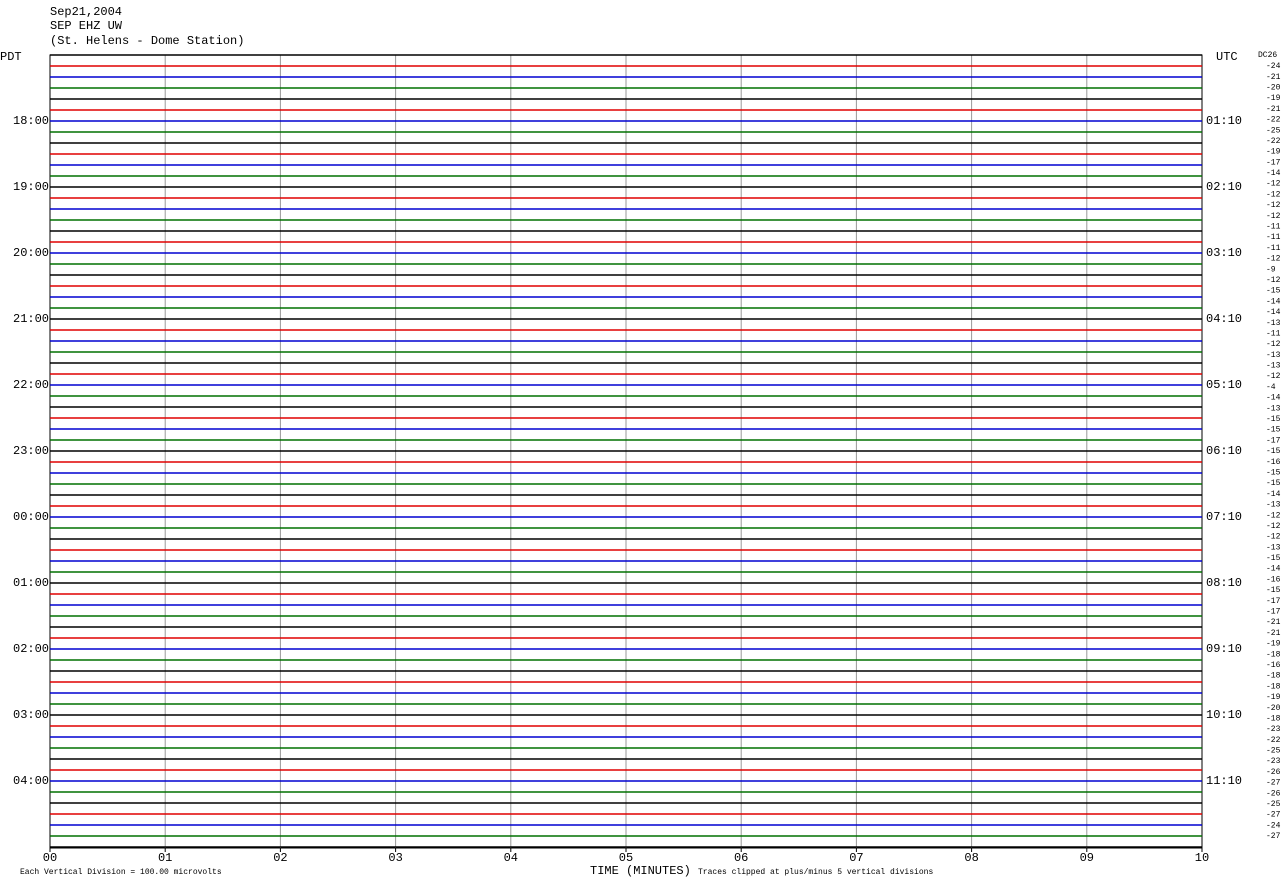 The width and height of the screenshot is (1282, 886). What do you see at coordinates (1224, 319) in the screenshot?
I see `utc-label: 04:10` at bounding box center [1224, 319].